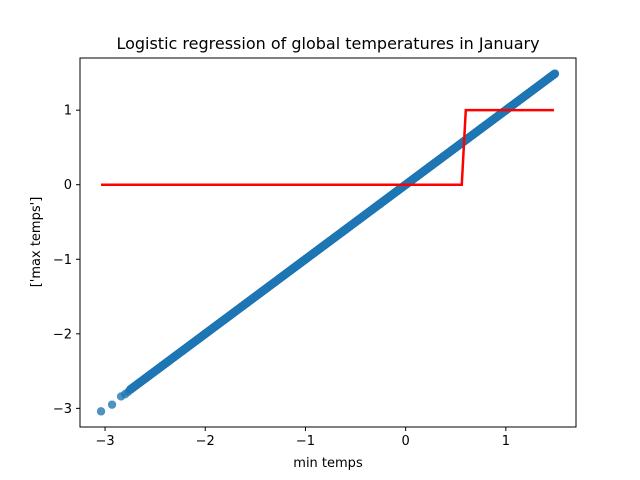 The height and width of the screenshot is (480, 640). What do you see at coordinates (104, 441) in the screenshot?
I see `x-tick-label: −3` at bounding box center [104, 441].